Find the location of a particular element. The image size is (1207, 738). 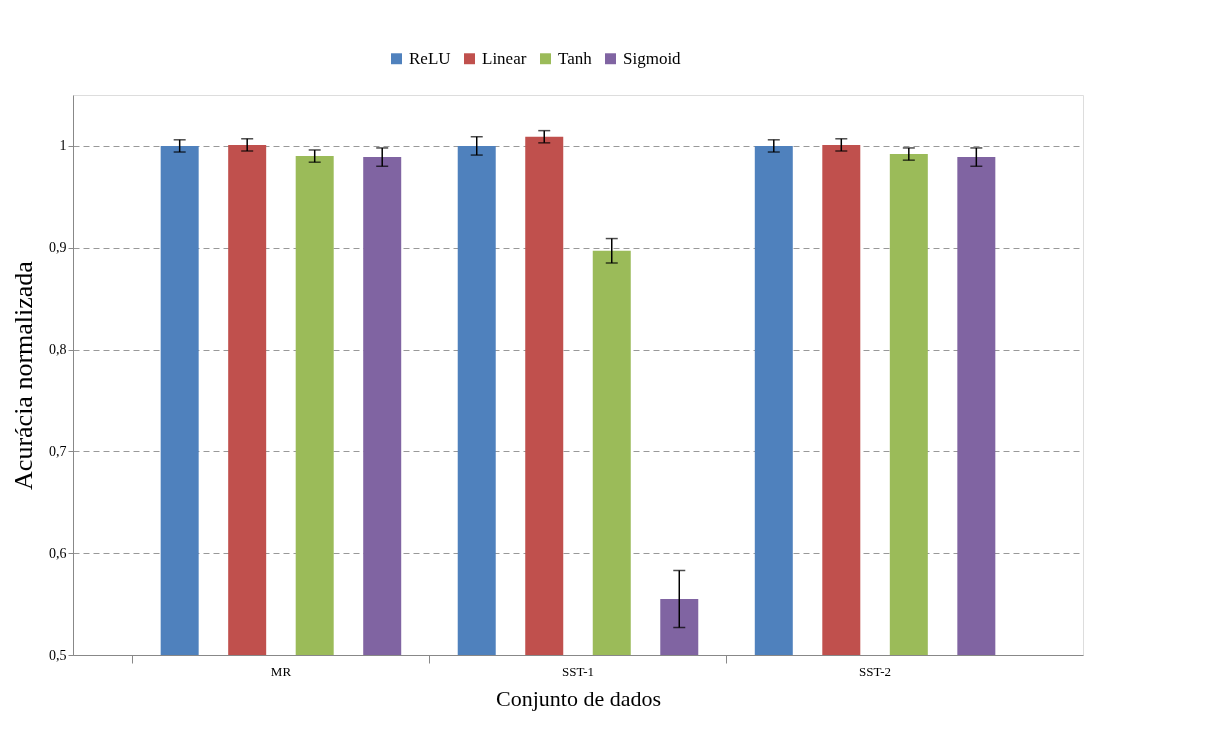

y-tick-label: 0,9 is located at coordinates (58, 248).